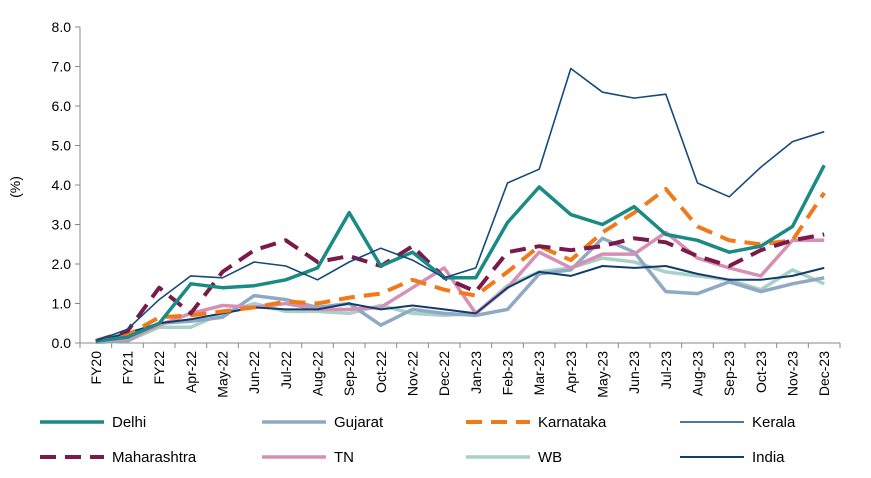 The width and height of the screenshot is (871, 478). What do you see at coordinates (793, 373) in the screenshot?
I see `x-tick-label: Nov-23` at bounding box center [793, 373].